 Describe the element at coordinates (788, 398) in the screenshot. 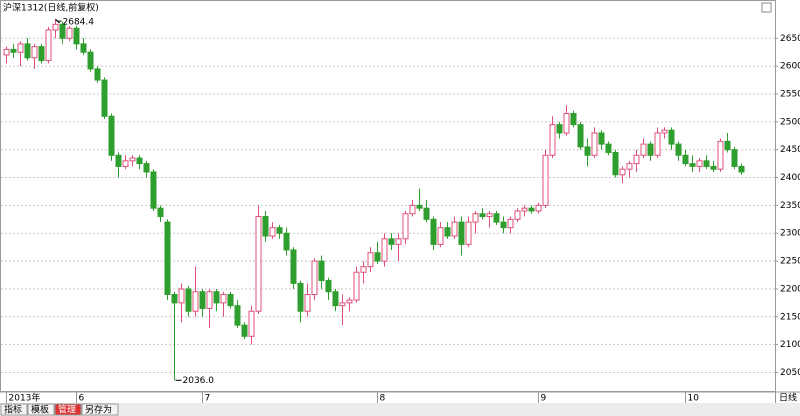

I see `period-label: 日线` at that location.